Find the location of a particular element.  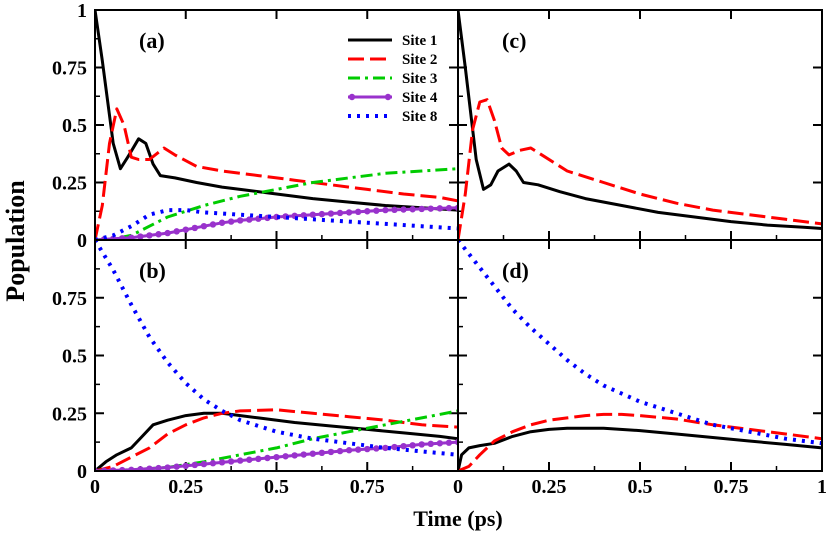

legend-label: Site 8 is located at coordinates (419, 117).